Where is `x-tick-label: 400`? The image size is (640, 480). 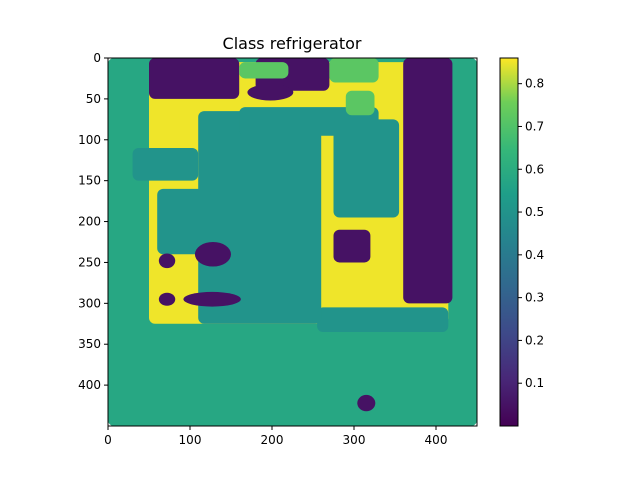 x-tick-label: 400 is located at coordinates (436, 440).